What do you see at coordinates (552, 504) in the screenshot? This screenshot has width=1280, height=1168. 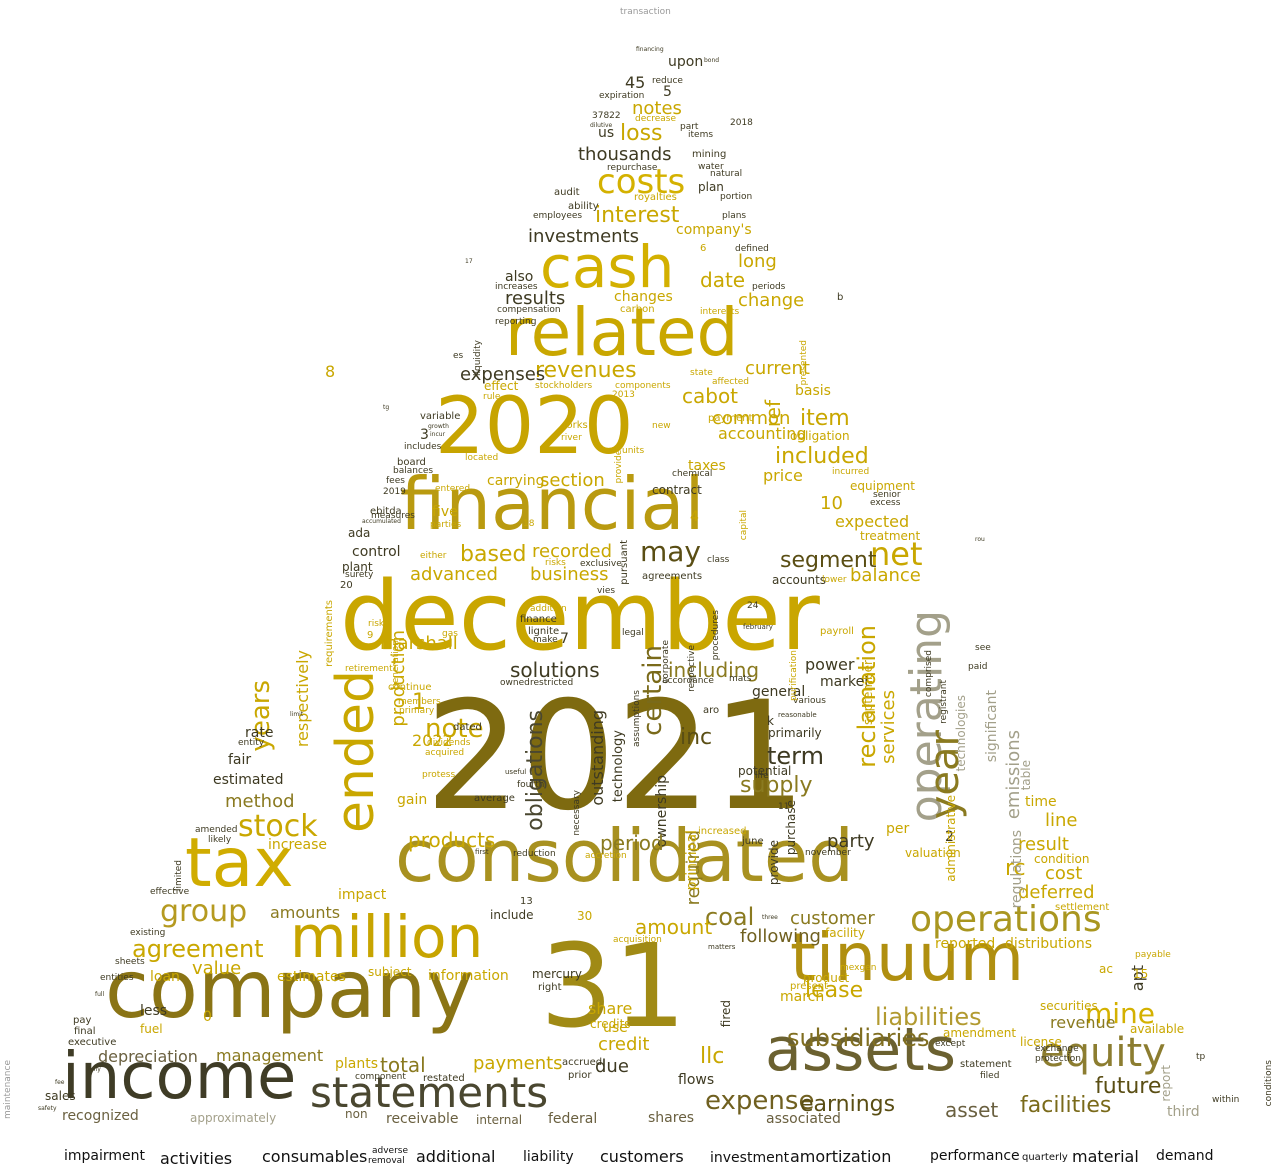 I see `cloud-word: financial` at bounding box center [552, 504].